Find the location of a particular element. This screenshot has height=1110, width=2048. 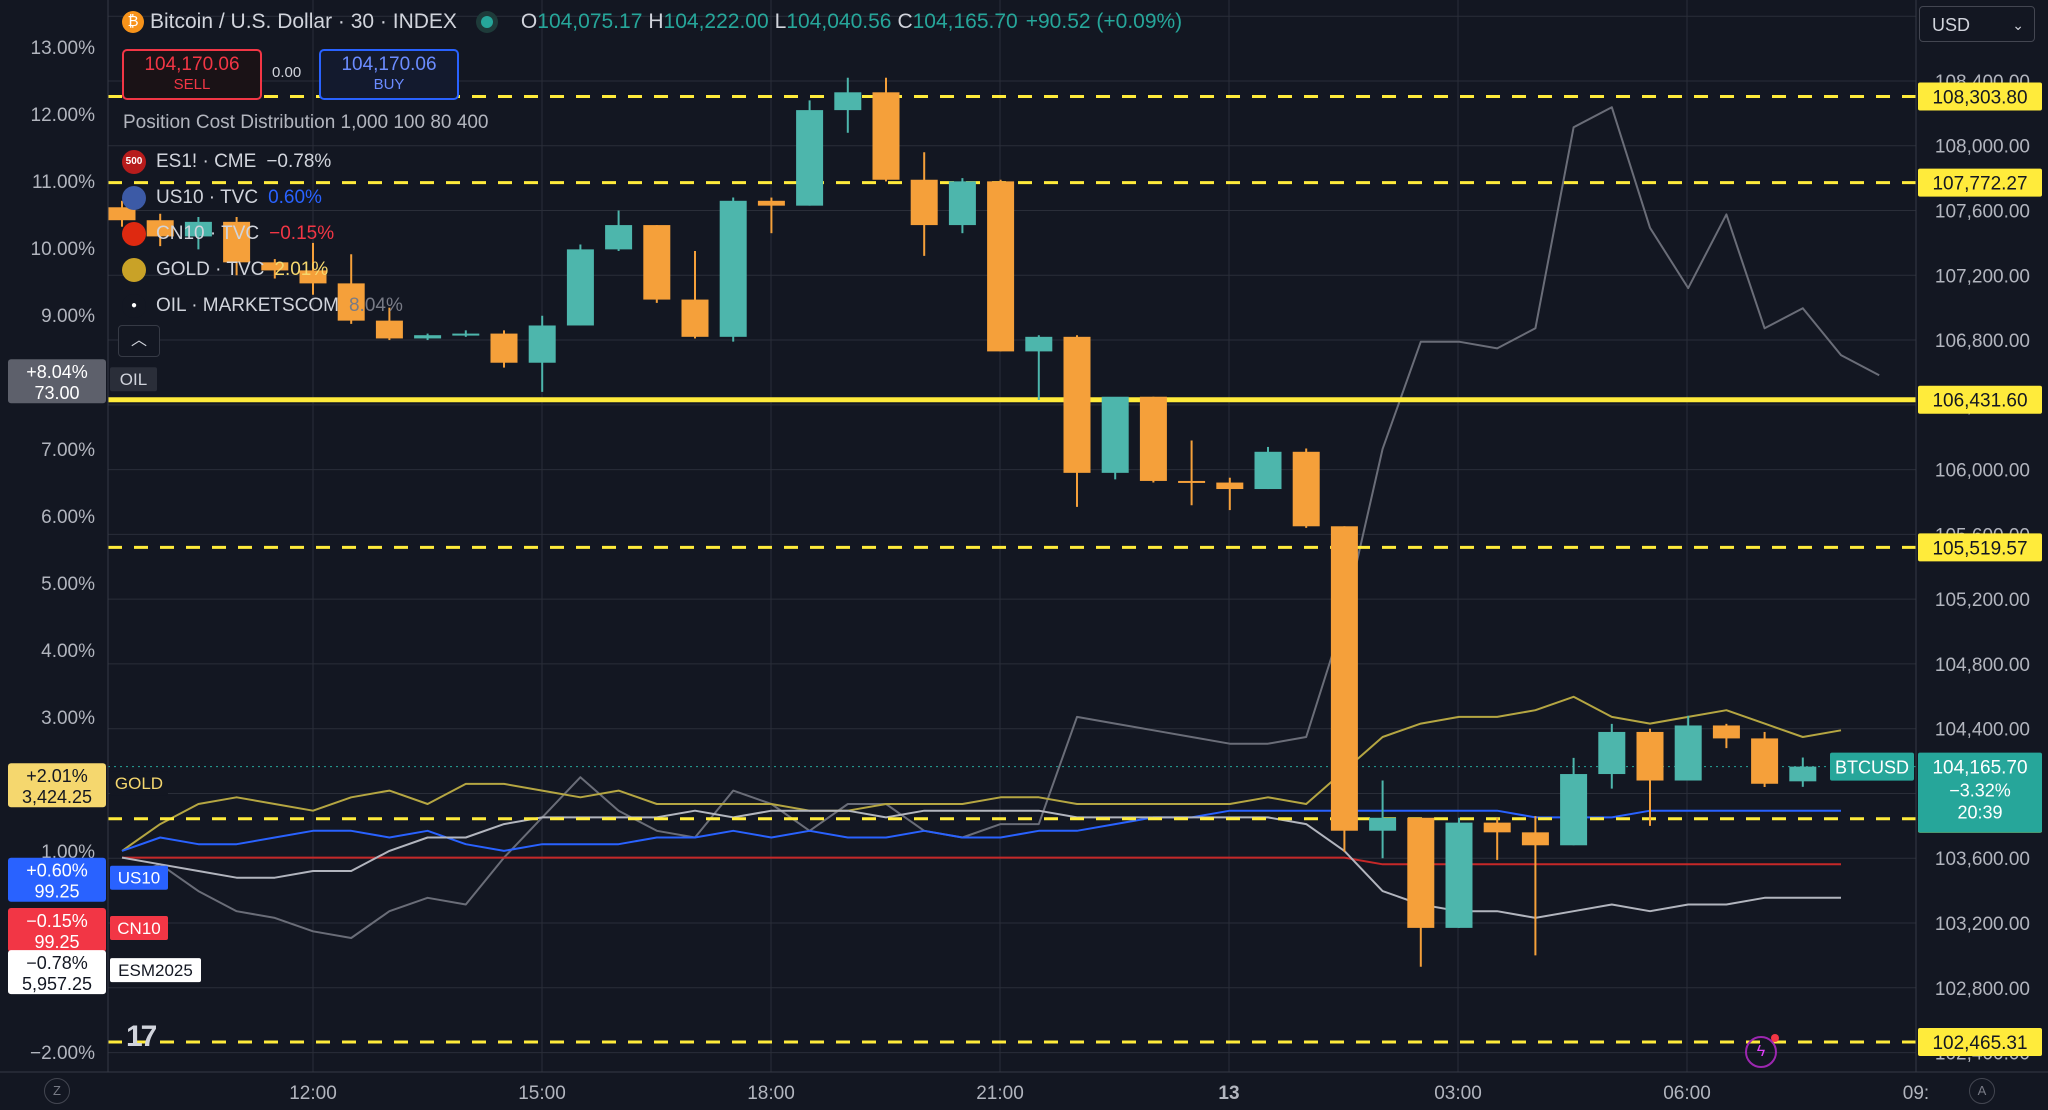

compare-symbol-name: CN10 · TVC is located at coordinates (208, 233).